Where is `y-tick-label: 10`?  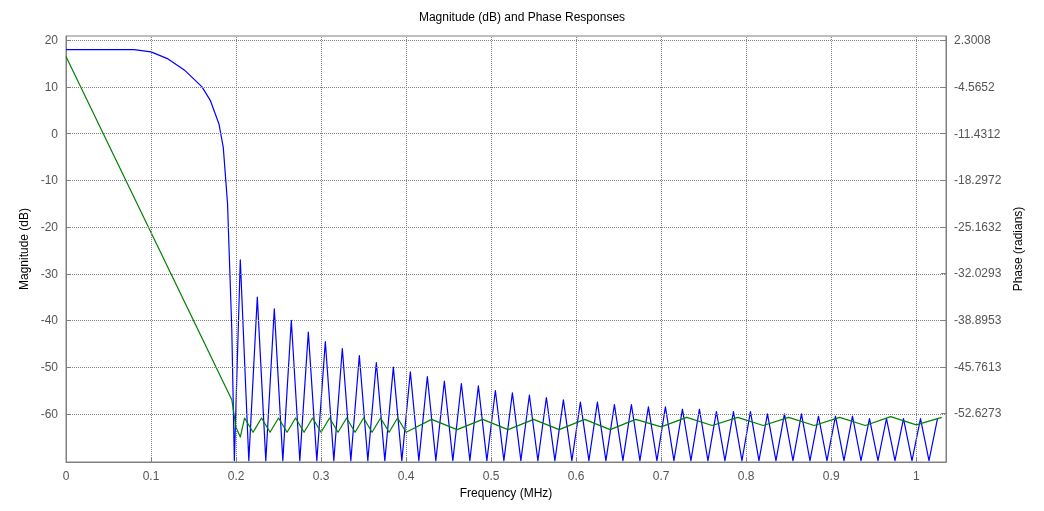
y-tick-label: 10 is located at coordinates (51, 86).